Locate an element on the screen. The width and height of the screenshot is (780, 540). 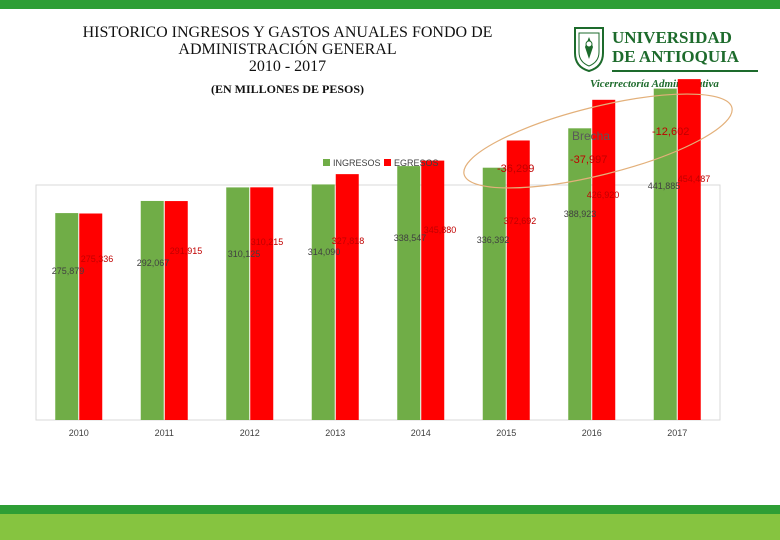
brecha-label: Brecha is located at coordinates (591, 136).